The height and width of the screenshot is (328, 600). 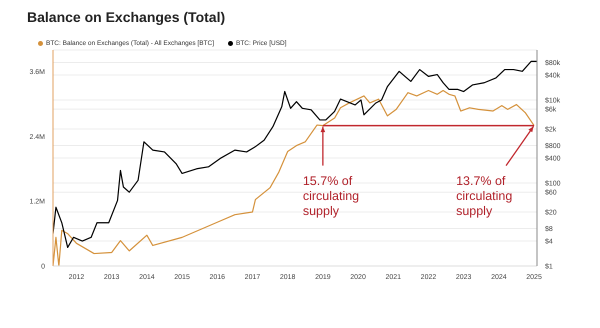 I want to click on annotation: 15.7% of circulating supply, so click(x=331, y=196).